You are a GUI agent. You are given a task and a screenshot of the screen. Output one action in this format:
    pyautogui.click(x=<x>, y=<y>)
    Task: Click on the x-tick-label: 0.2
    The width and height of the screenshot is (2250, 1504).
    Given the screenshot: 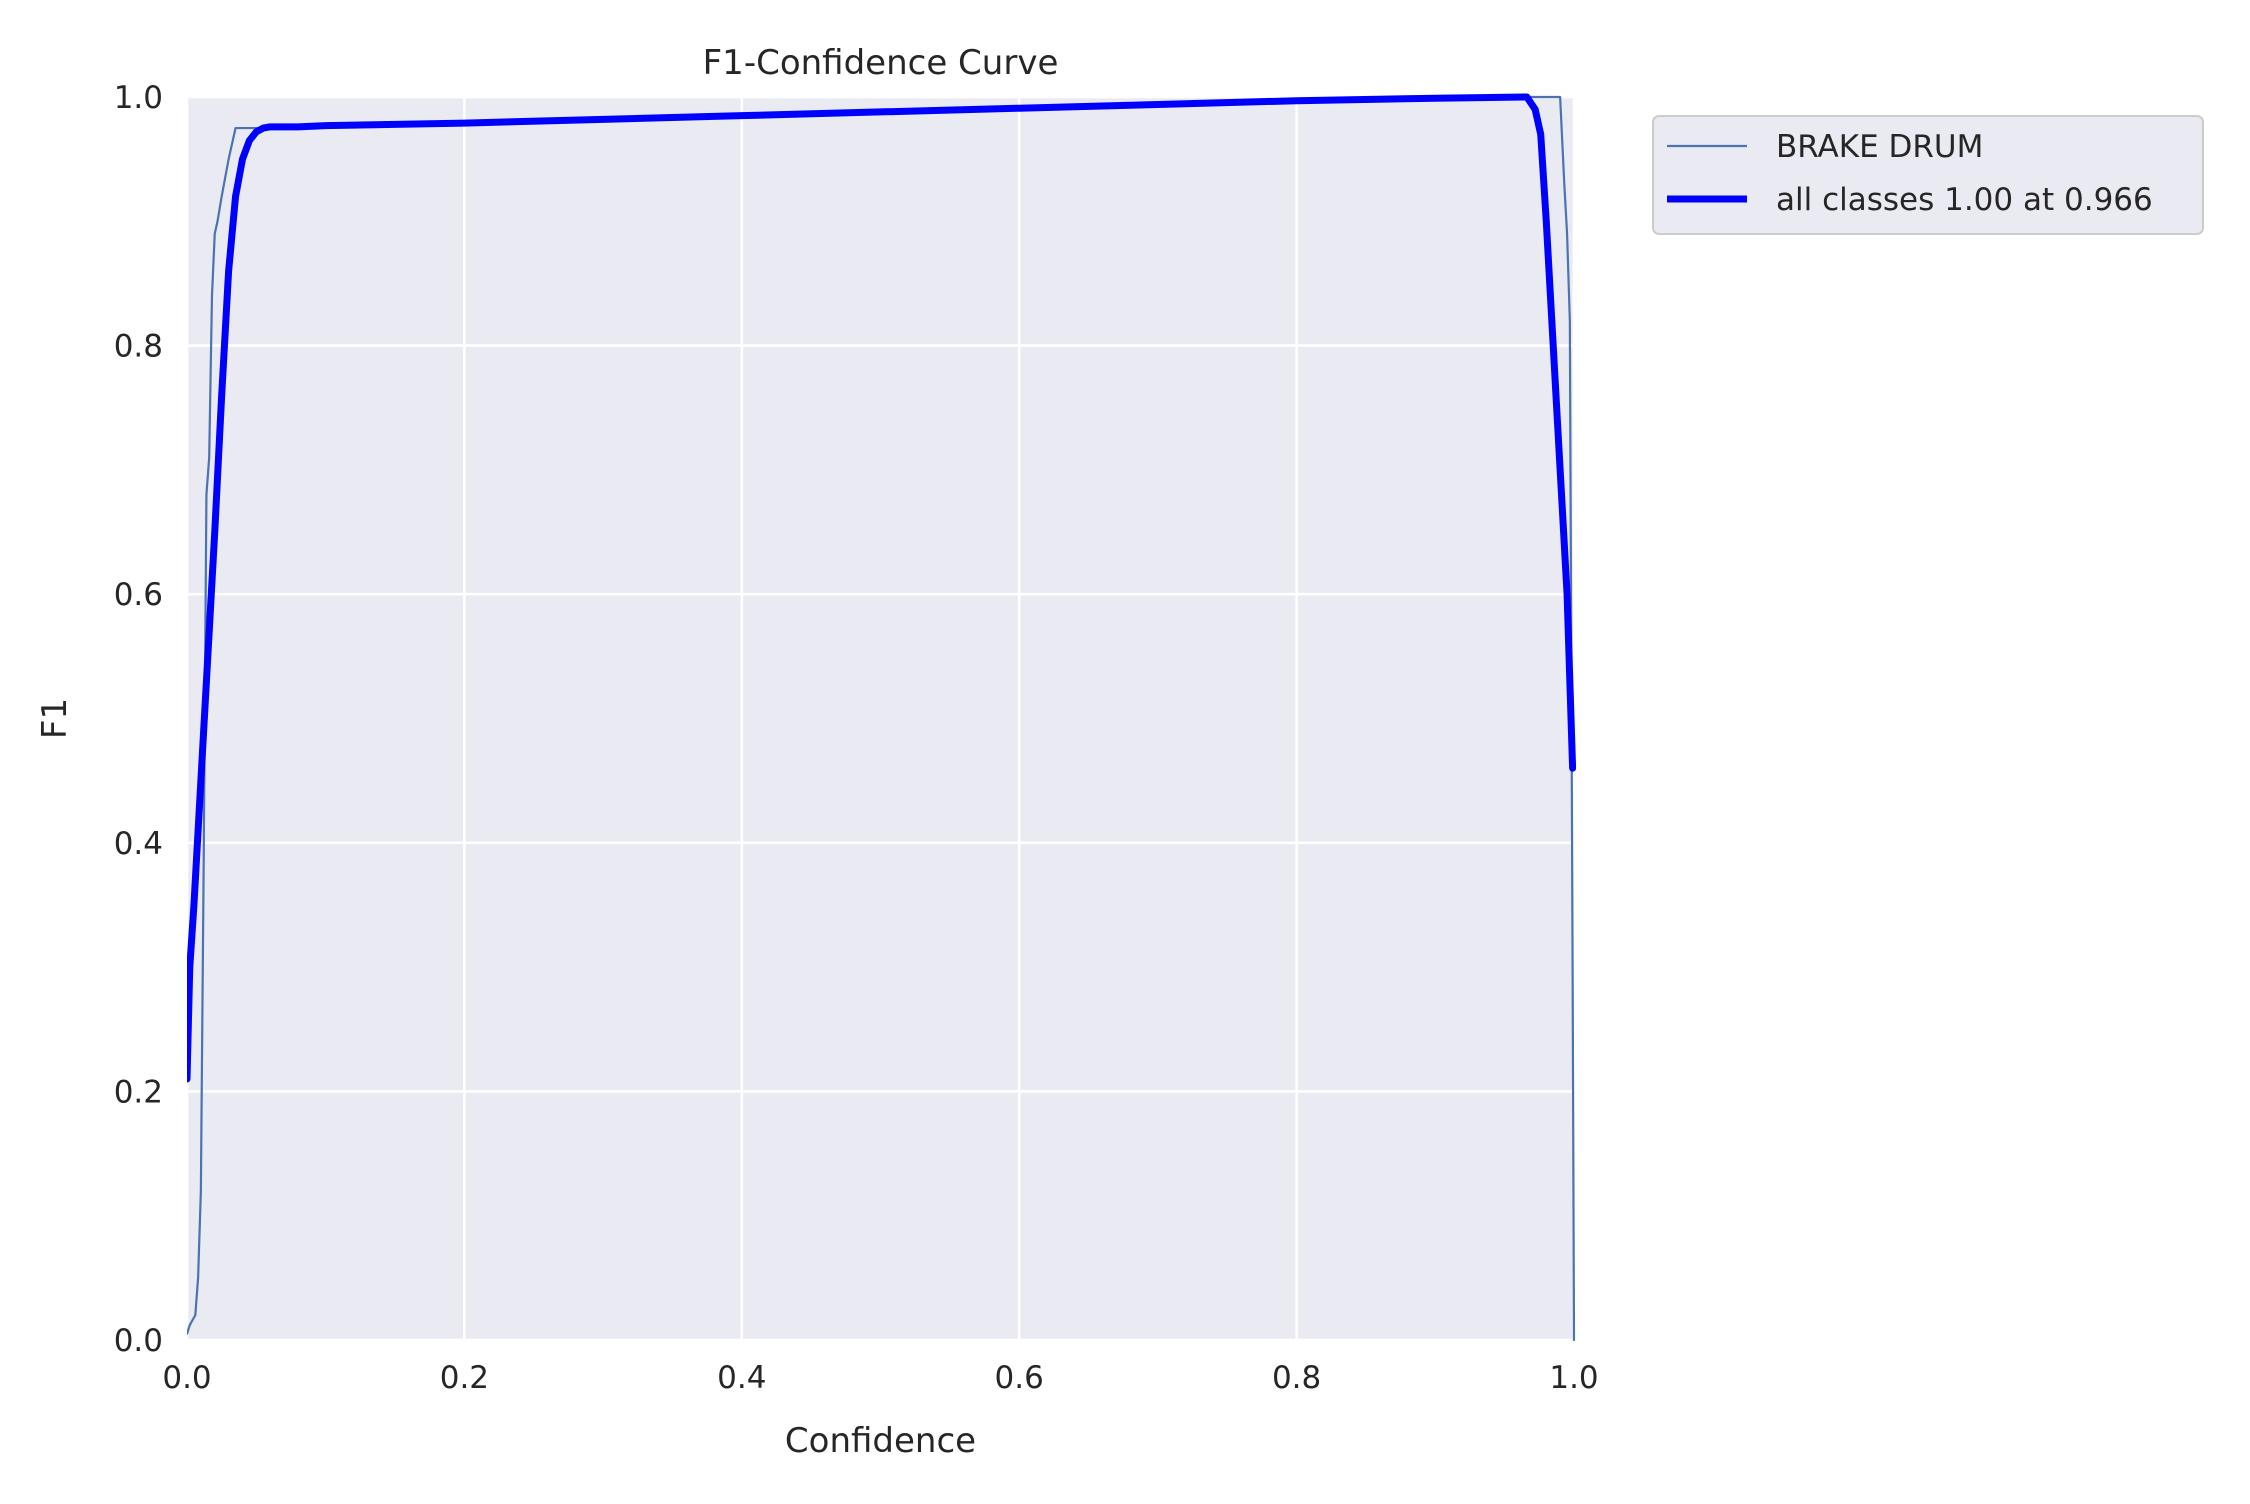 What is the action you would take?
    pyautogui.click(x=464, y=1378)
    